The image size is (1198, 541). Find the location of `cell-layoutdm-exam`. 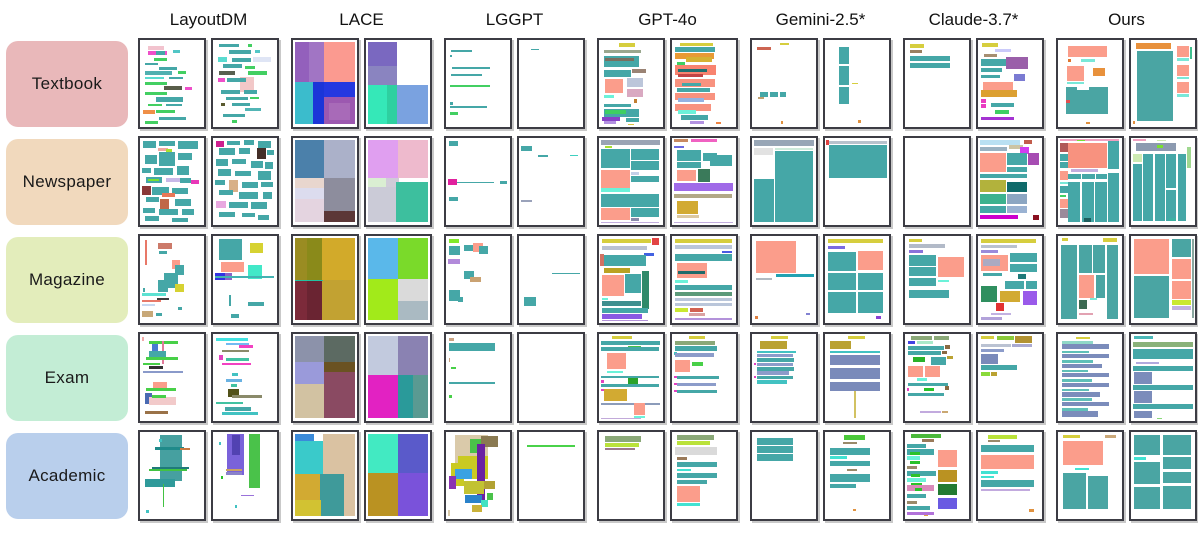

cell-layoutdm-exam is located at coordinates (208, 377).